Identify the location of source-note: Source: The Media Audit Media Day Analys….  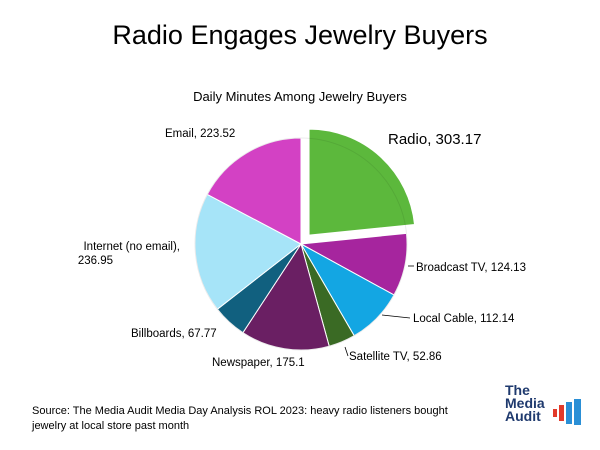
(240, 418).